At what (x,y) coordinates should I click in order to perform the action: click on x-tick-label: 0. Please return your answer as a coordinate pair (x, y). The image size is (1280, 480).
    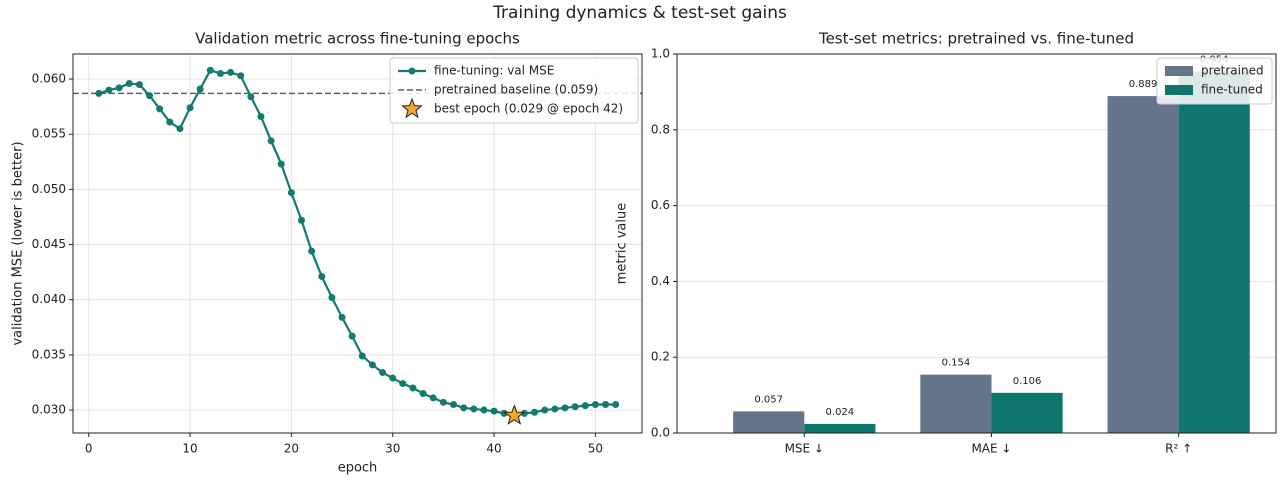
    Looking at the image, I should click on (89, 449).